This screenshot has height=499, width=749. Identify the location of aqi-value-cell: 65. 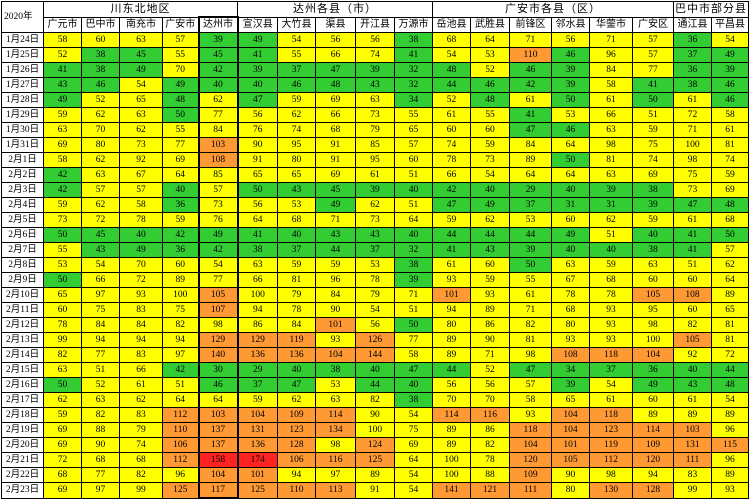
(296, 175).